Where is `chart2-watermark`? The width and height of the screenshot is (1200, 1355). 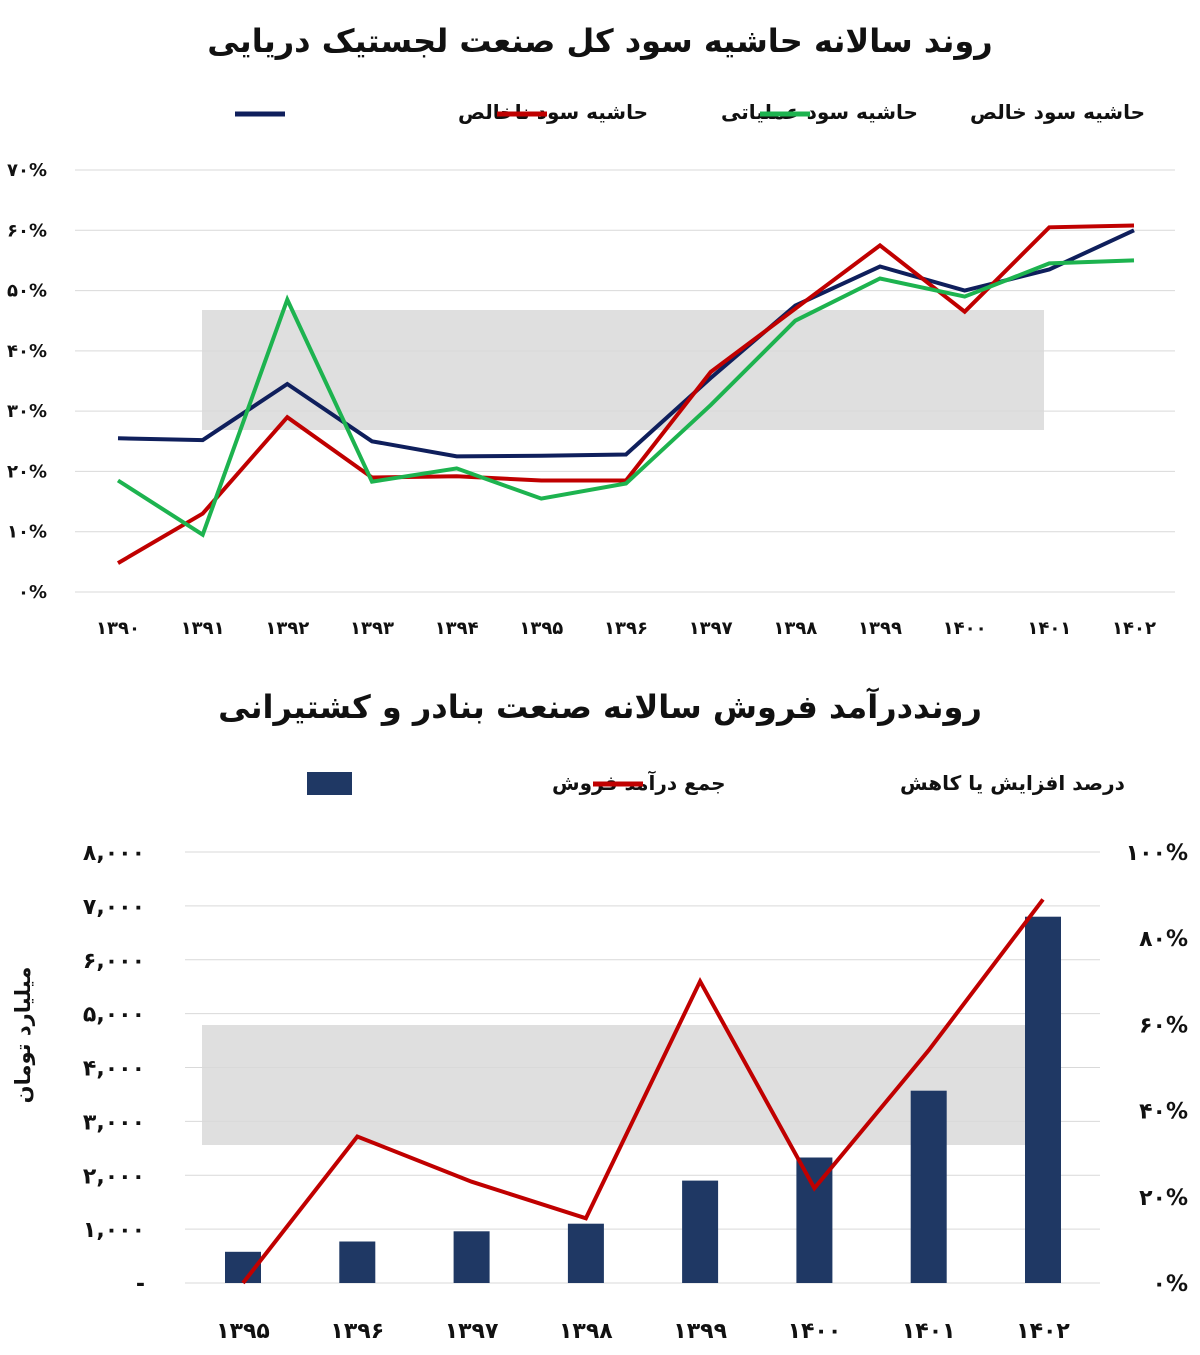 chart2-watermark is located at coordinates (623, 1085).